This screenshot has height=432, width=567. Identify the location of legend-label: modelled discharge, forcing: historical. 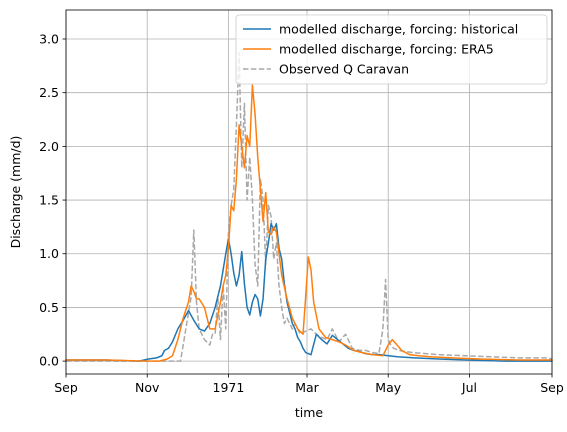
(398, 29).